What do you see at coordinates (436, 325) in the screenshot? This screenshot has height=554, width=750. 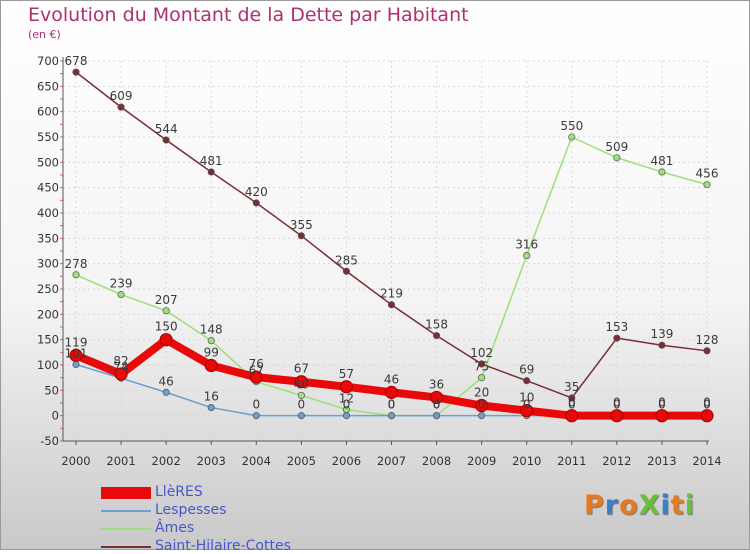 I see `data-label: 158` at bounding box center [436, 325].